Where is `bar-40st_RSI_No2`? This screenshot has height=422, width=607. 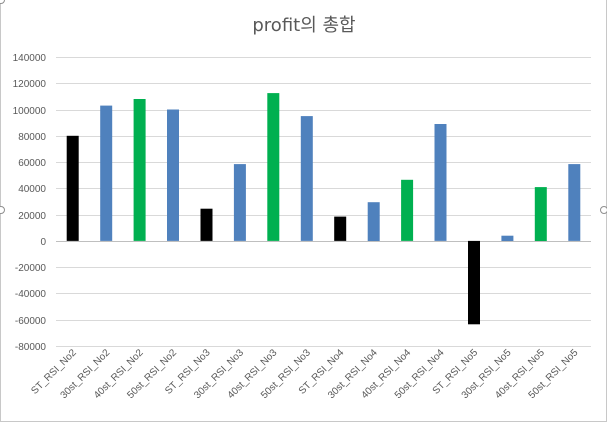 bar-40st_RSI_No2 is located at coordinates (139, 170).